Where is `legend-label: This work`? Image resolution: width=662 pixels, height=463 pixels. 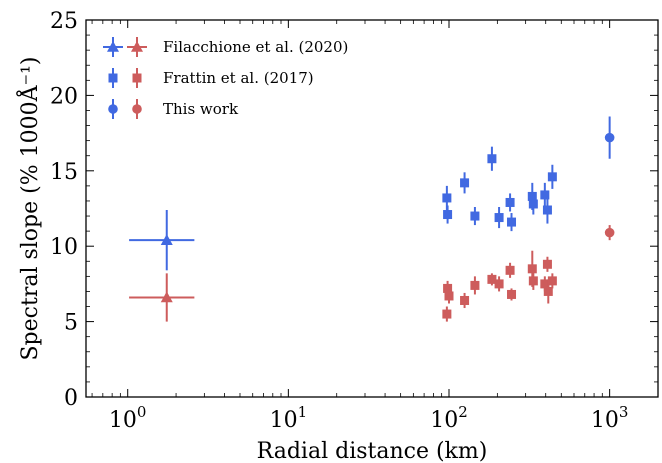 legend-label: This work is located at coordinates (201, 109).